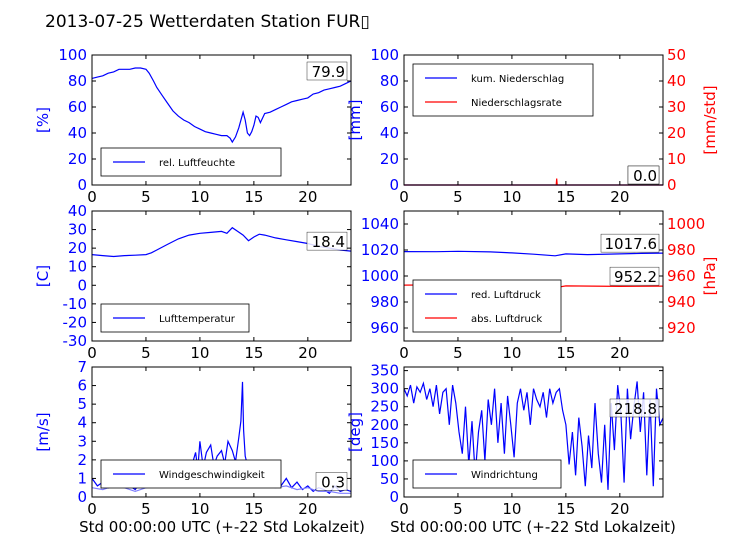 The height and width of the screenshot is (552, 736). I want to click on y2-tick-label: 10, so click(676, 159).